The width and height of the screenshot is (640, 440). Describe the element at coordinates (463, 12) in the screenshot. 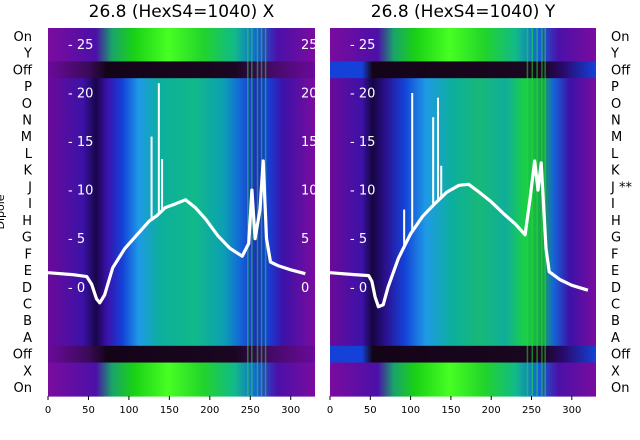

I see `chart-title: 26.8 (HexS4=1040) Y` at that location.